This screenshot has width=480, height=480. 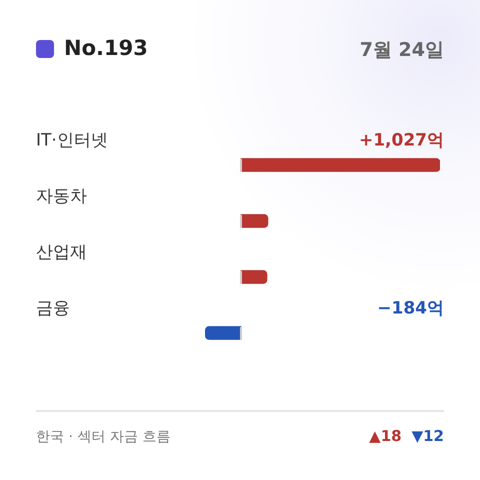 I want to click on y-tick-label: 자동차, so click(x=61, y=196).